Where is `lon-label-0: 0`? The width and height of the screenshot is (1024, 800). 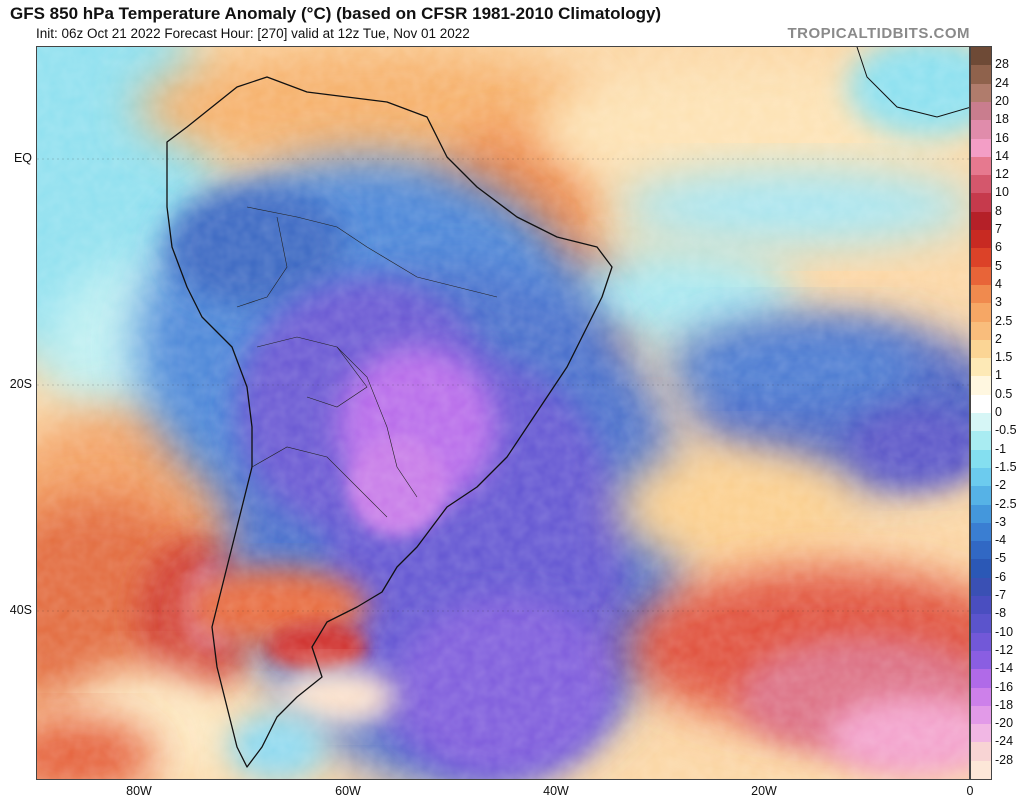 lon-label-0: 0 is located at coordinates (970, 791).